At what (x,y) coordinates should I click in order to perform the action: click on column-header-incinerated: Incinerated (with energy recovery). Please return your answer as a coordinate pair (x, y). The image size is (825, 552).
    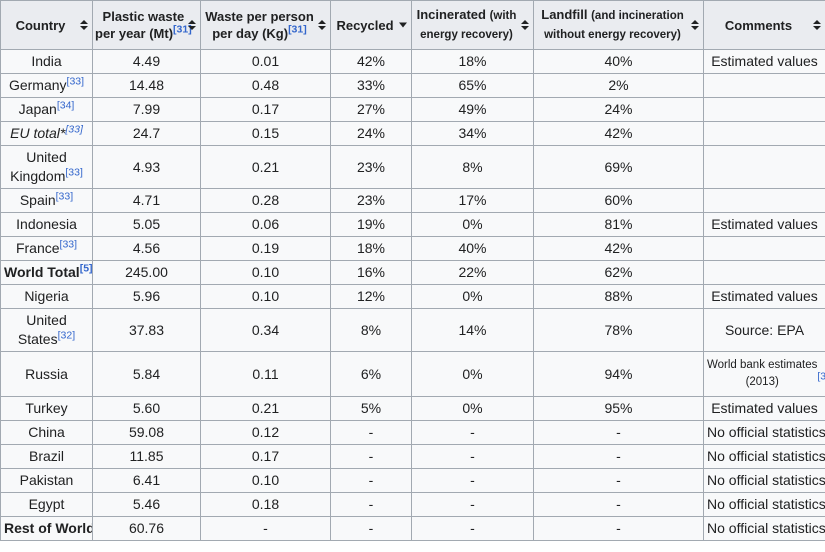
    Looking at the image, I should click on (472, 25).